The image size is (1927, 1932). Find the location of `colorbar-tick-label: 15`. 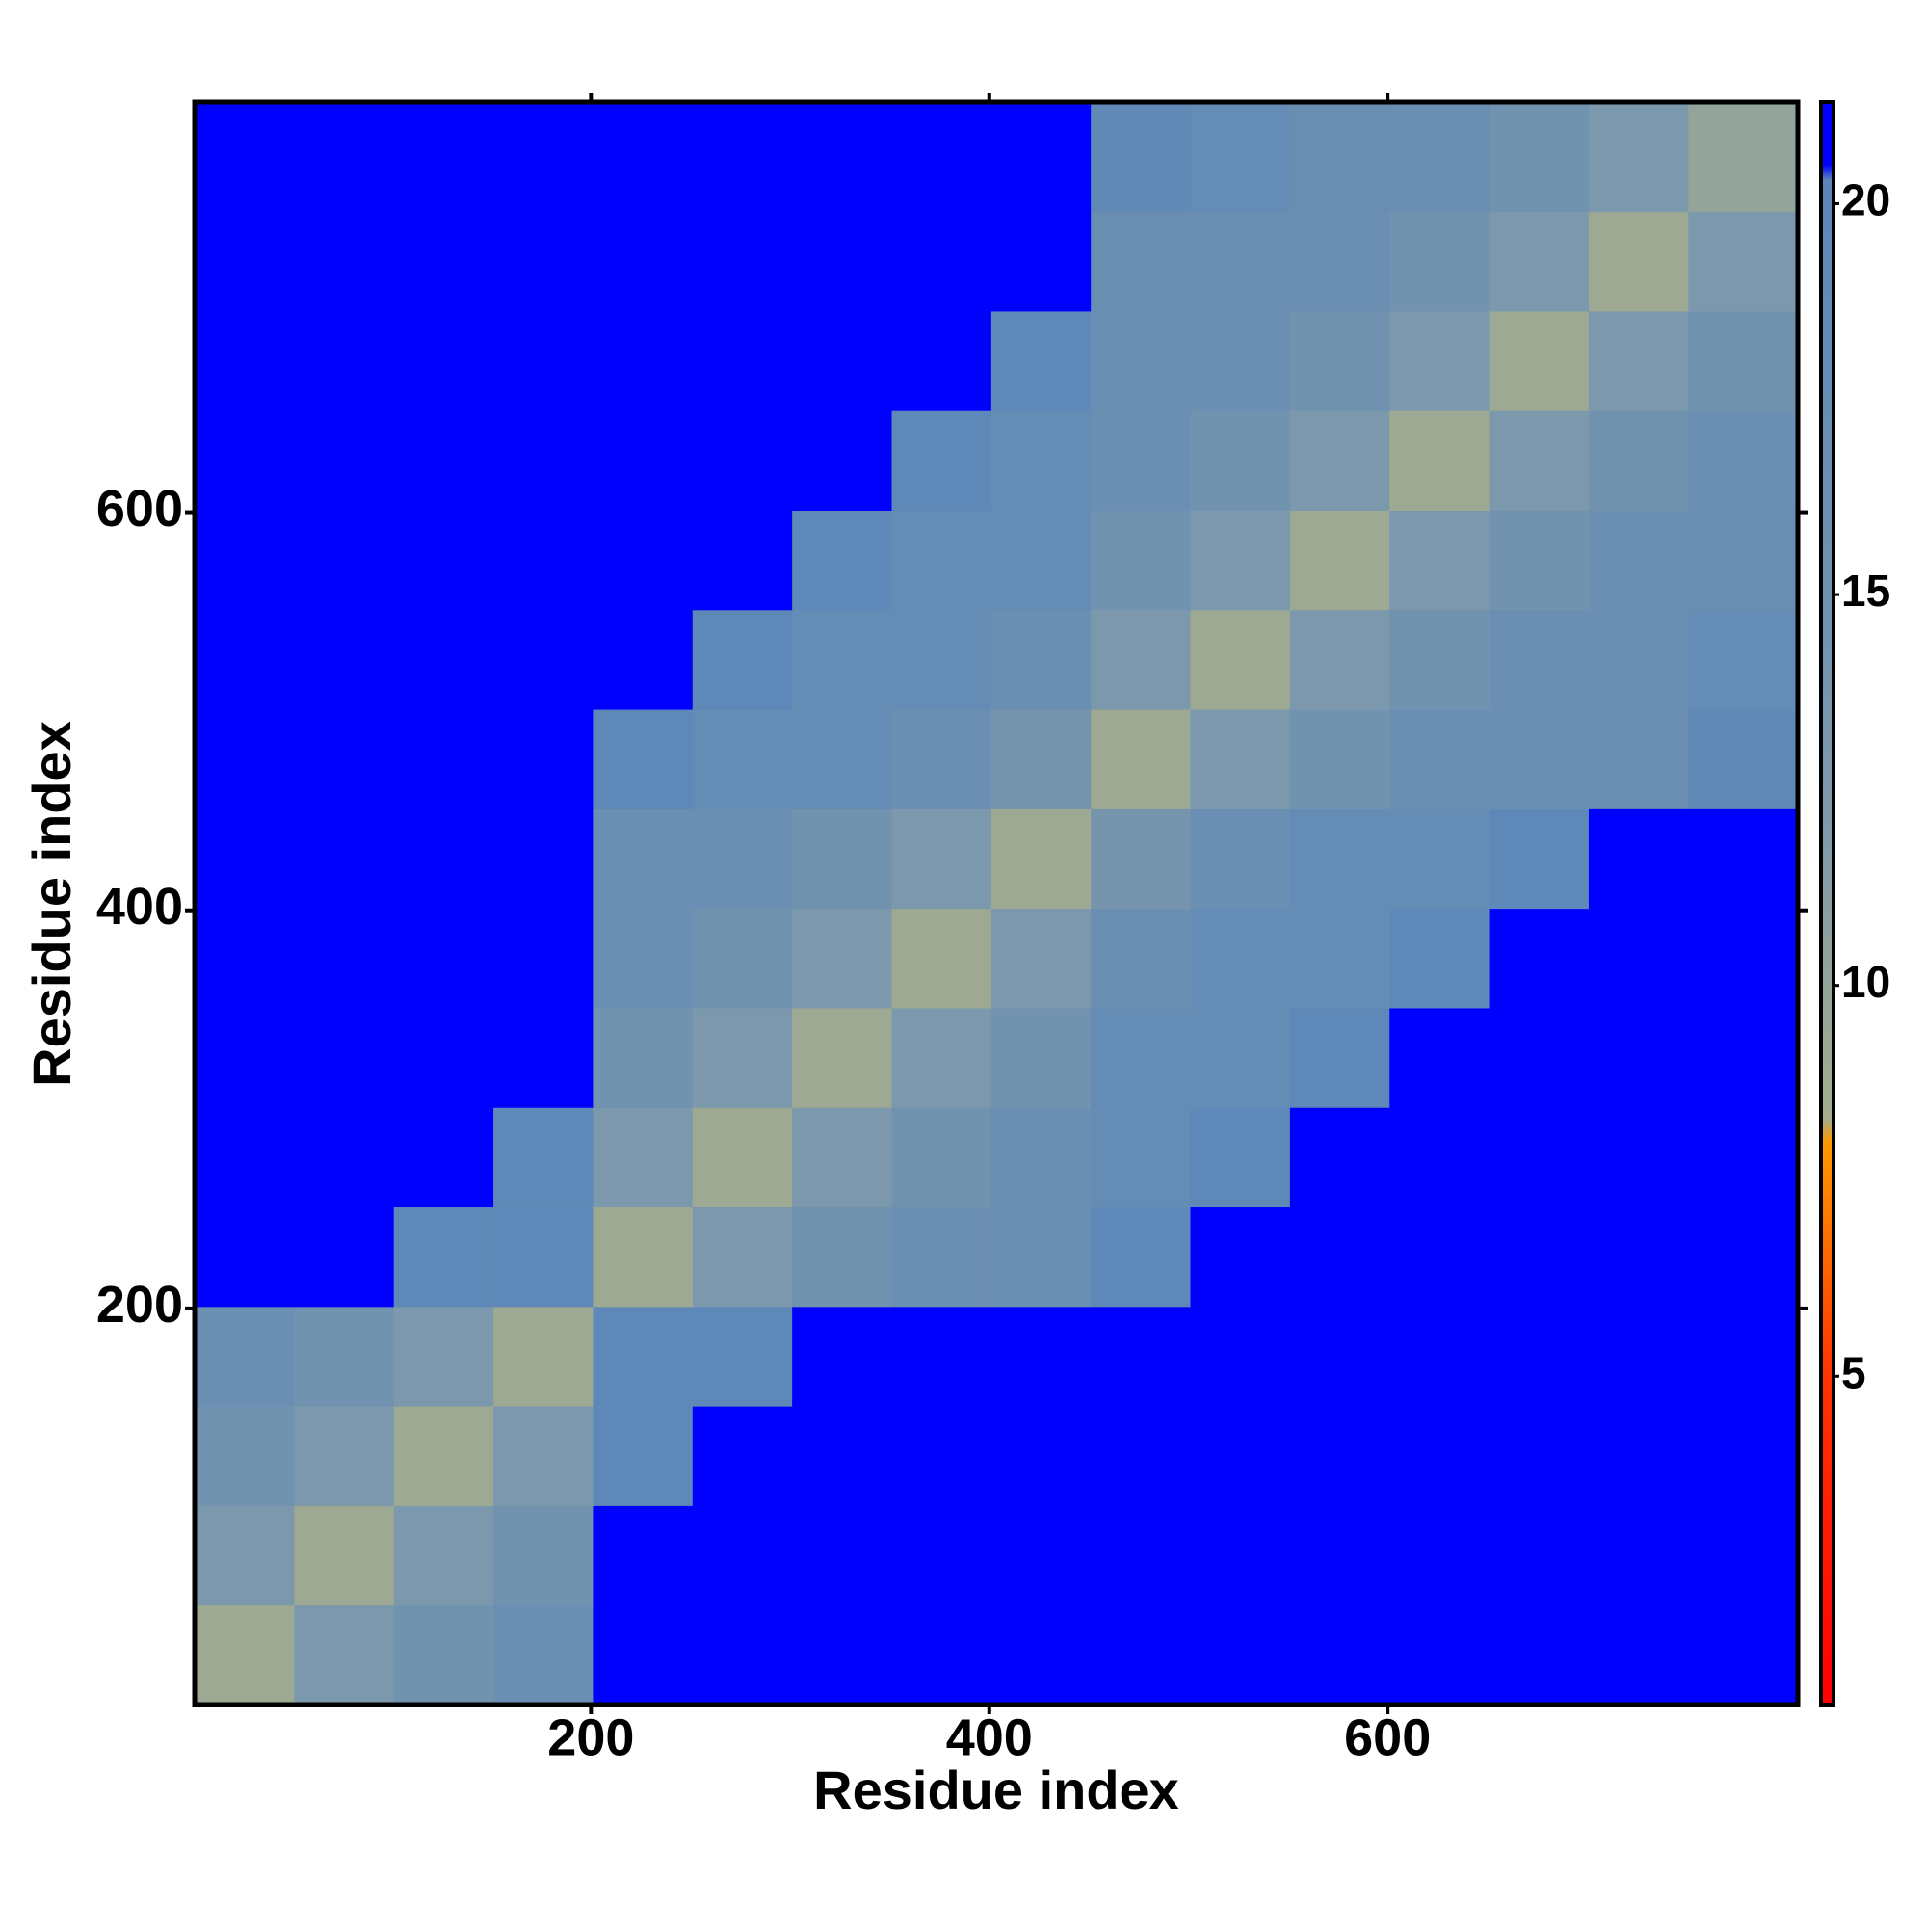

colorbar-tick-label: 15 is located at coordinates (1866, 591).